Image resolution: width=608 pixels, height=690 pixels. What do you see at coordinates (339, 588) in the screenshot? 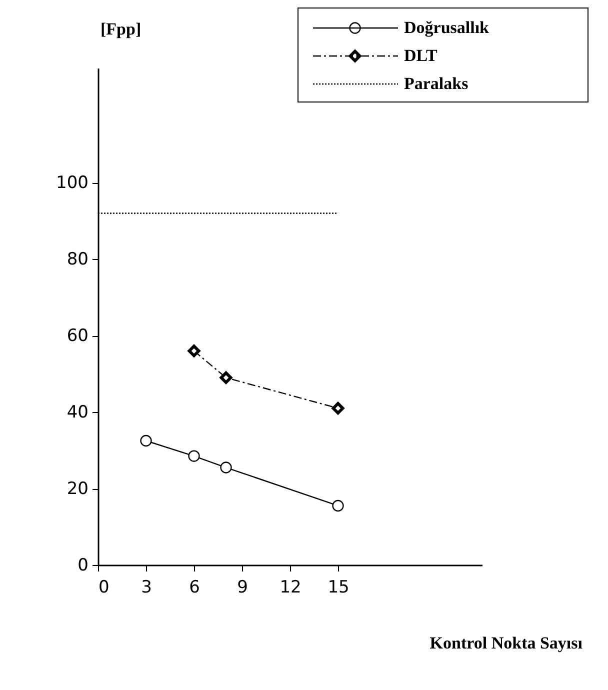
I see `x-tick-label: 15` at bounding box center [339, 588].